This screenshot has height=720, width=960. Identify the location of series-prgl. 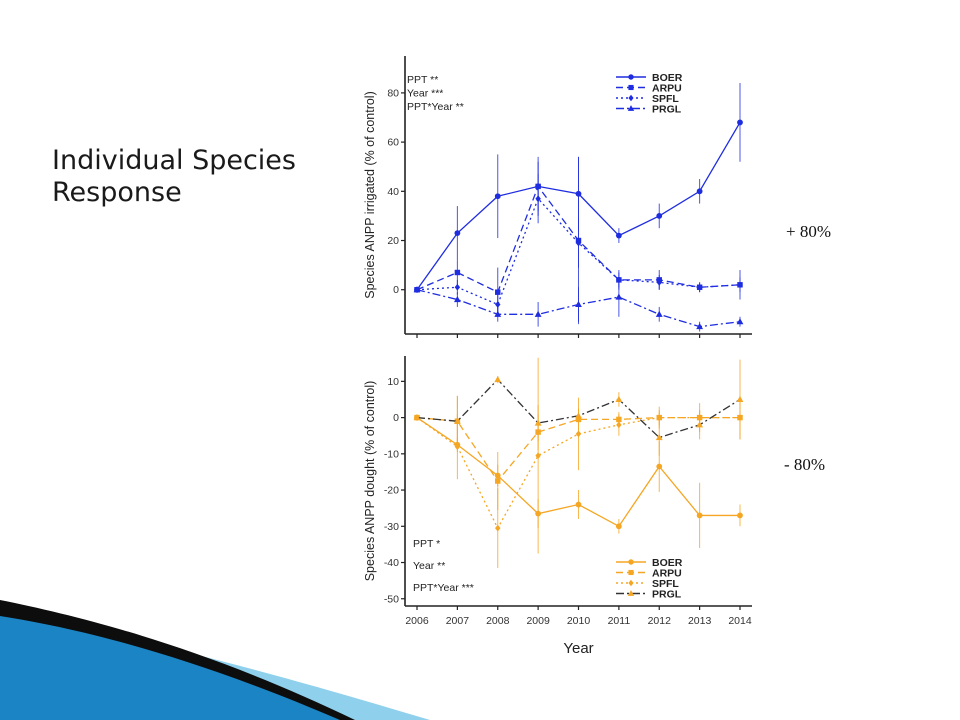
(578, 304).